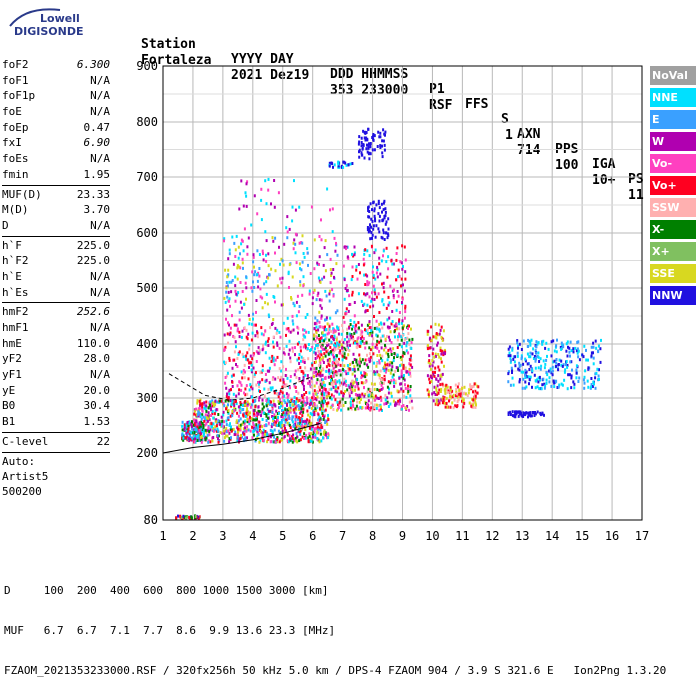 The width and height of the screenshot is (700, 691). Describe the element at coordinates (15, 327) in the screenshot. I see `param-key: hmF1` at that location.